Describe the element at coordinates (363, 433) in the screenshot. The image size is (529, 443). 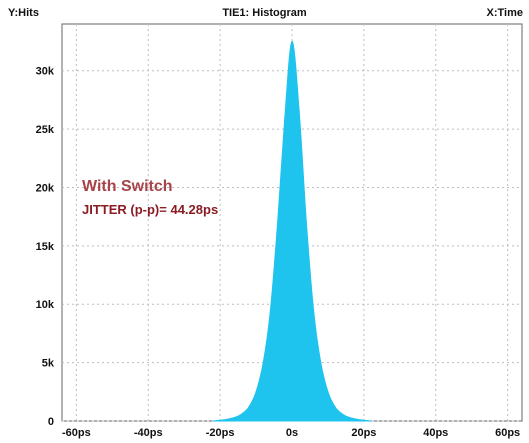
I see `x-tick-label: 20ps` at that location.